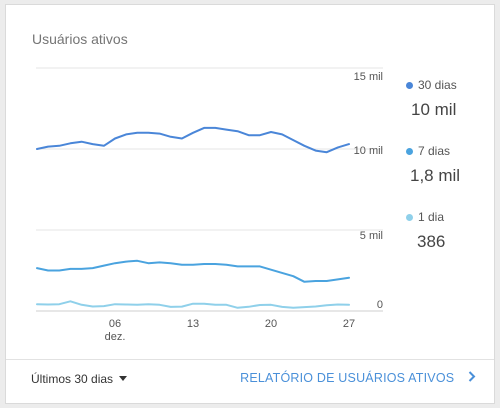 The image size is (500, 408). I want to click on series-line-7-days, so click(193, 271).